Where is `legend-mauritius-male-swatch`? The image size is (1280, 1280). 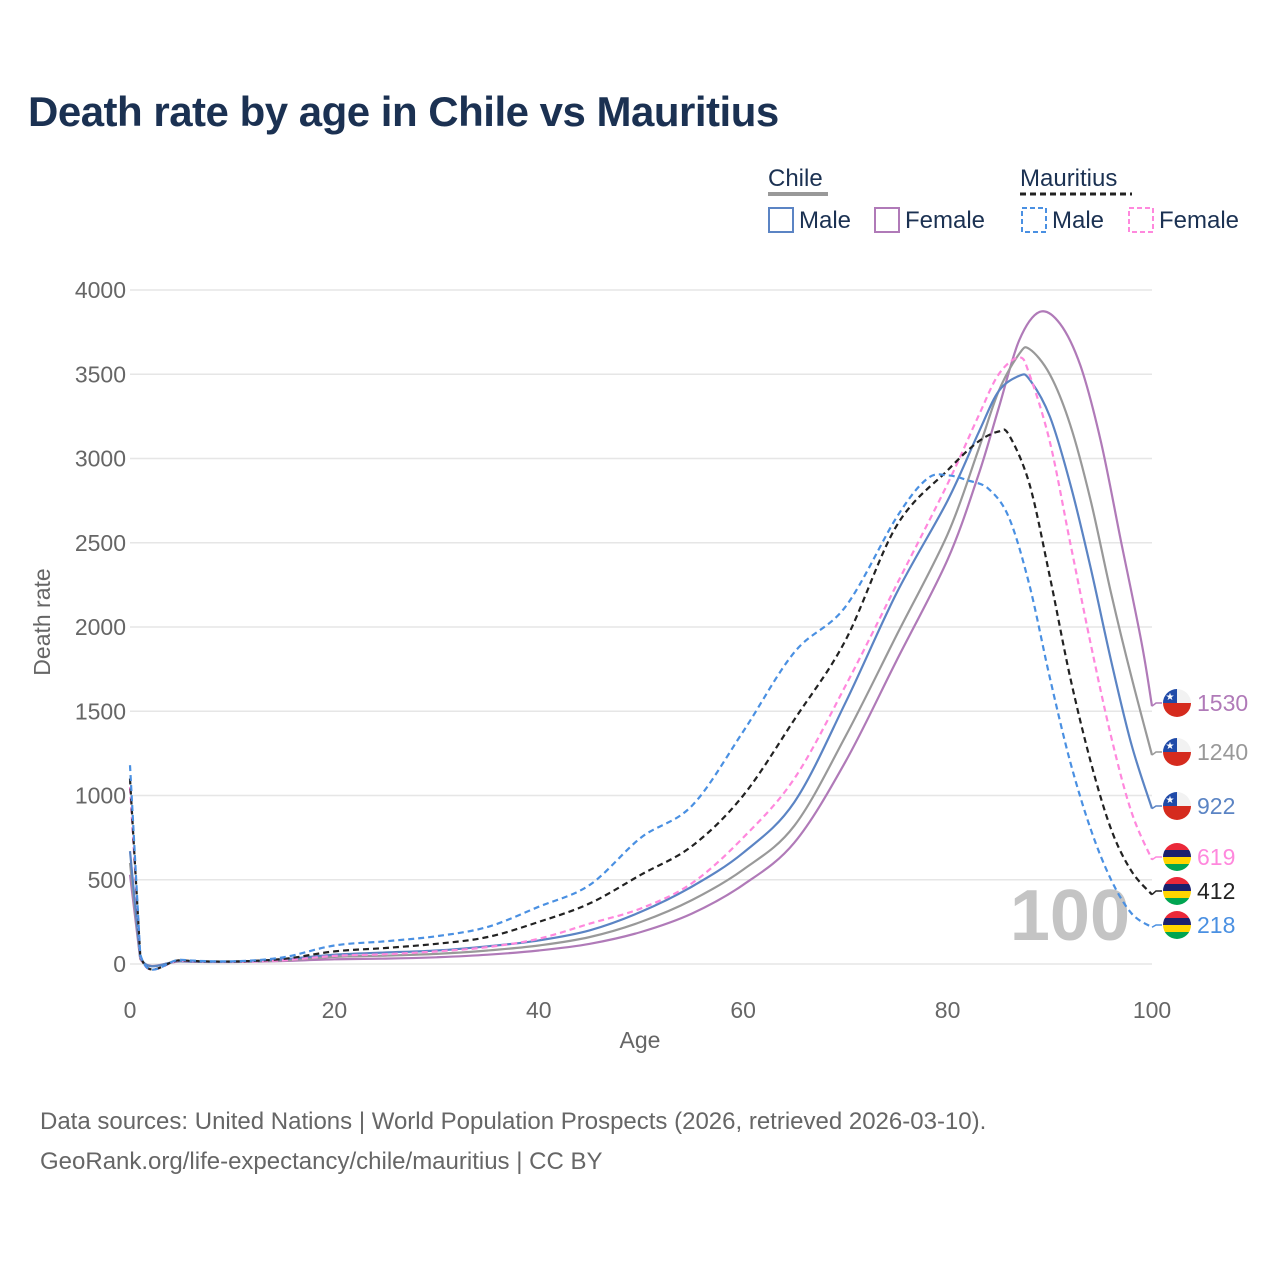
legend-mauritius-male-swatch is located at coordinates (1034, 220).